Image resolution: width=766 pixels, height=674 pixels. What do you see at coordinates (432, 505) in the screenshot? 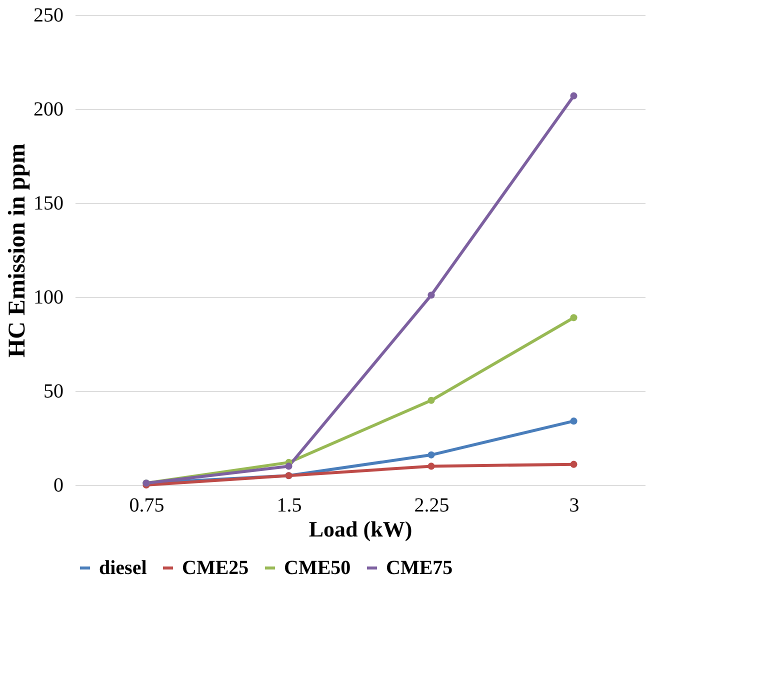
I see `x-tick-label: 2.25` at bounding box center [432, 505].